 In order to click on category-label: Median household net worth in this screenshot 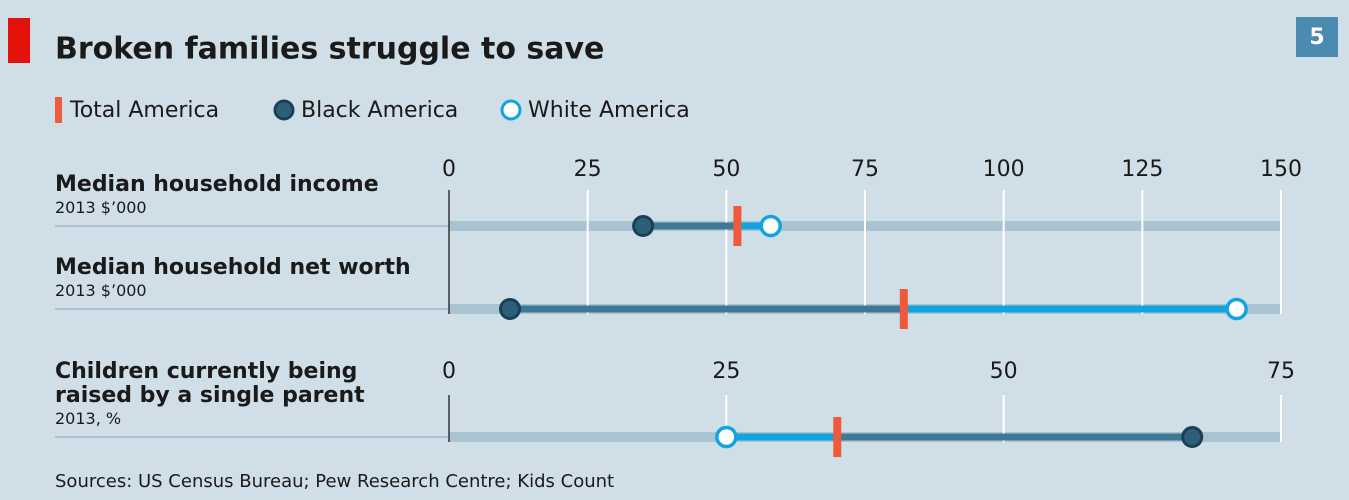, I will do `click(233, 267)`.